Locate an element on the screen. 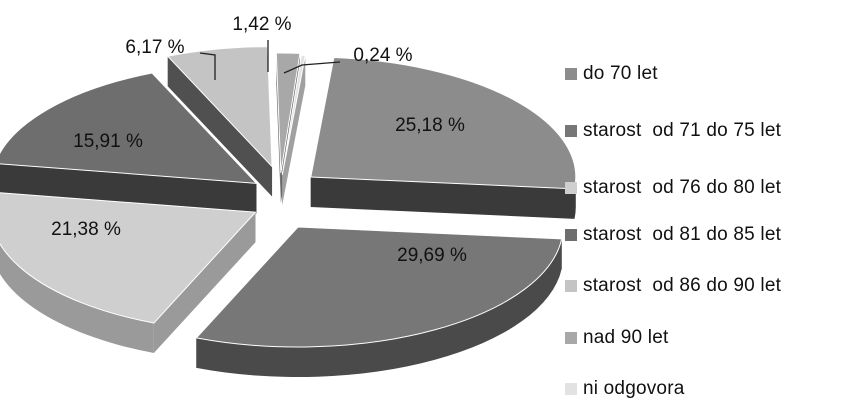 The image size is (844, 401). legend-item: ni odgovora is located at coordinates (625, 389).